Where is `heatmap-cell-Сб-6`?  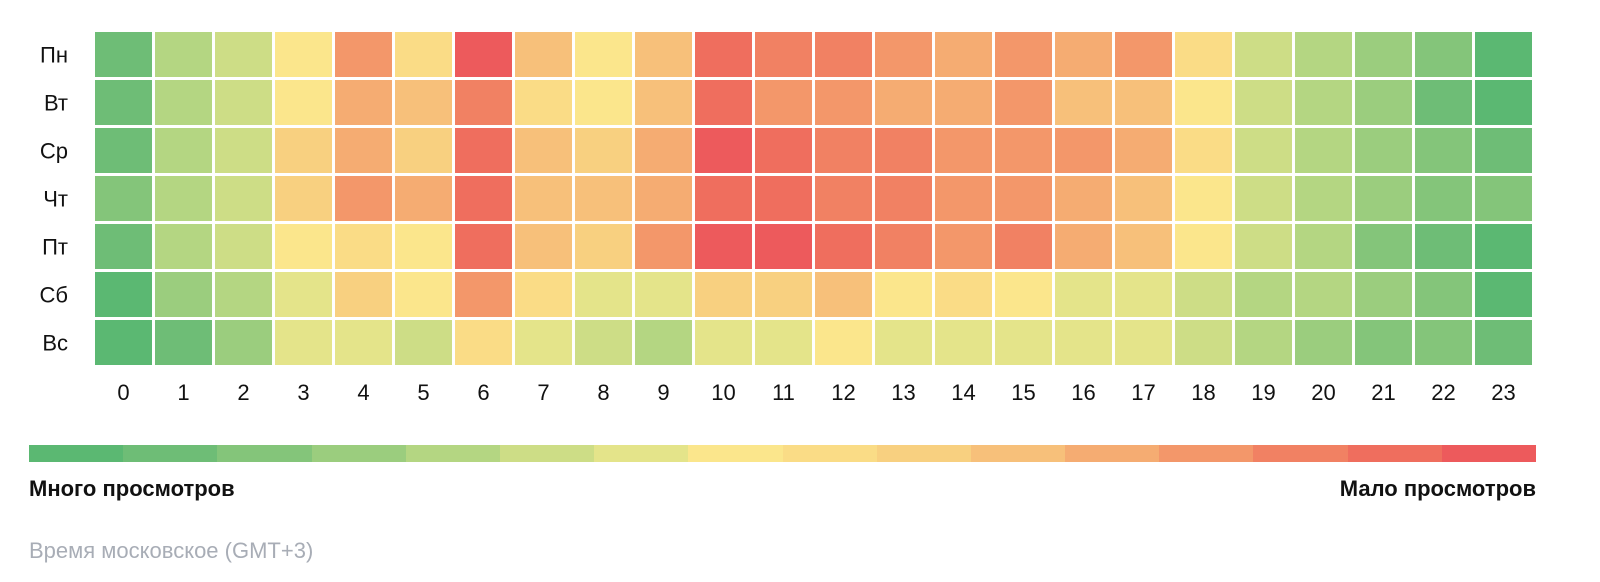
heatmap-cell-Сб-6 is located at coordinates (483, 294).